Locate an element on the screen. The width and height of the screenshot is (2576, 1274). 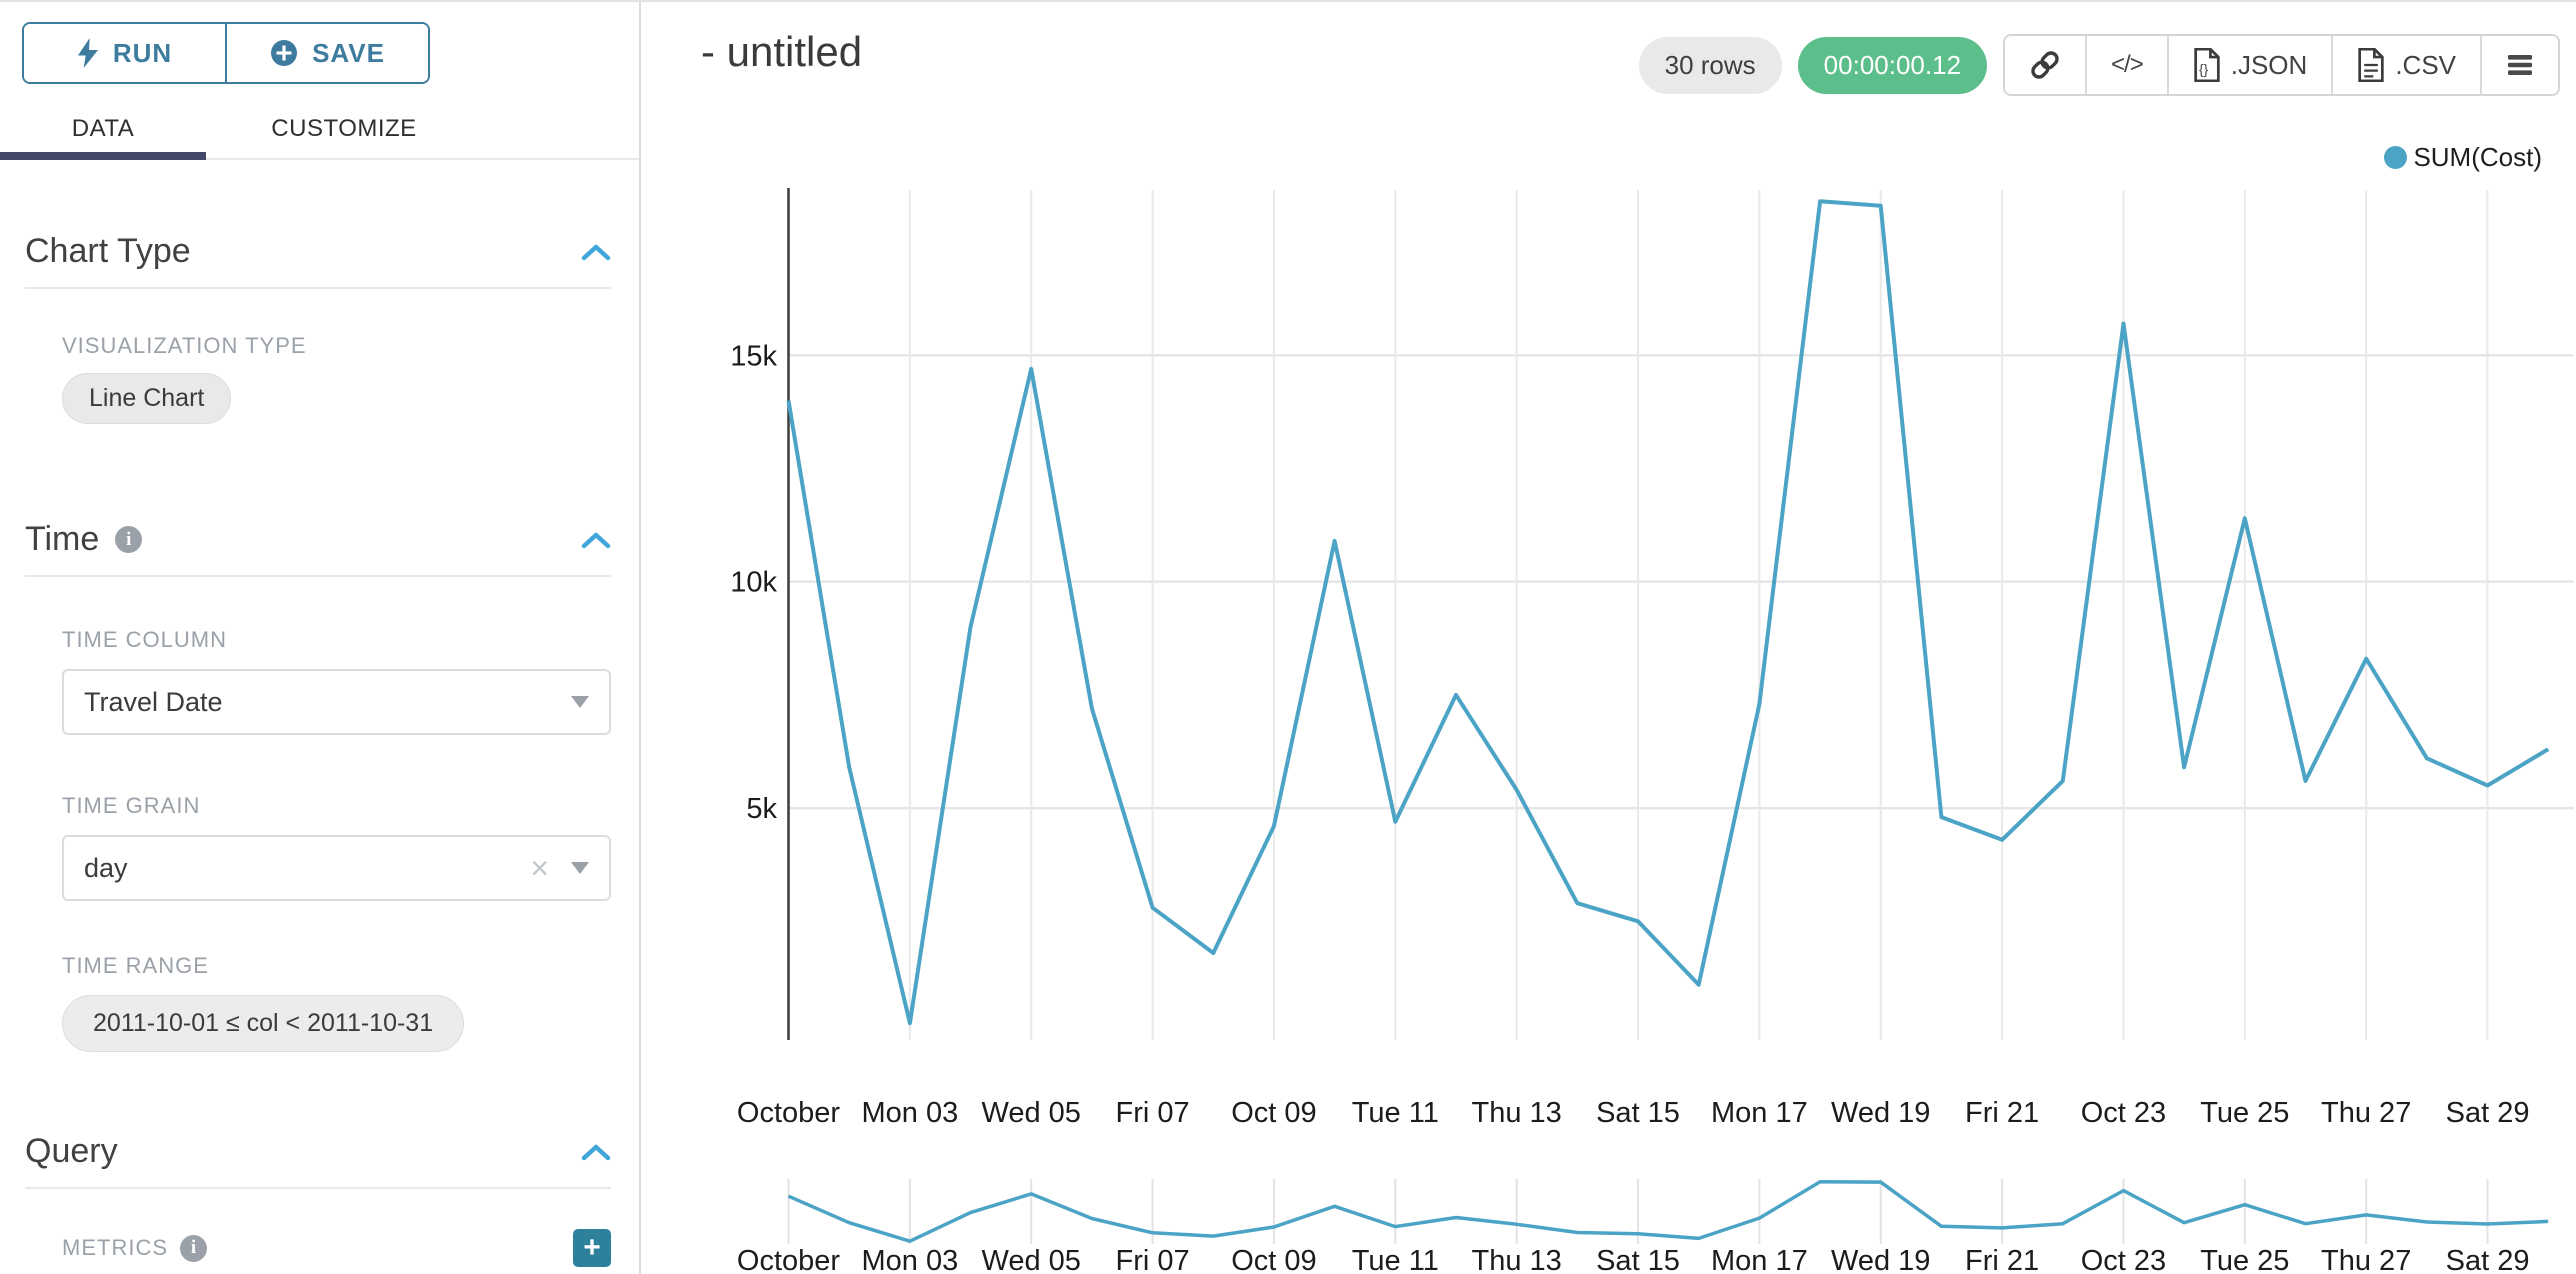
clear-icon: × is located at coordinates (539, 868).